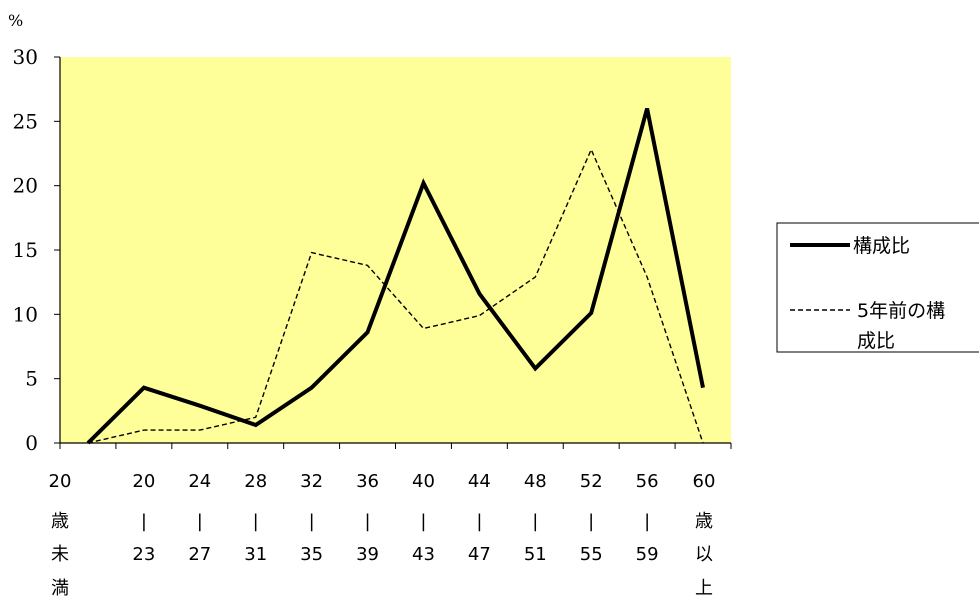  Describe the element at coordinates (31, 443) in the screenshot. I see `y-tick-label: 0` at that location.